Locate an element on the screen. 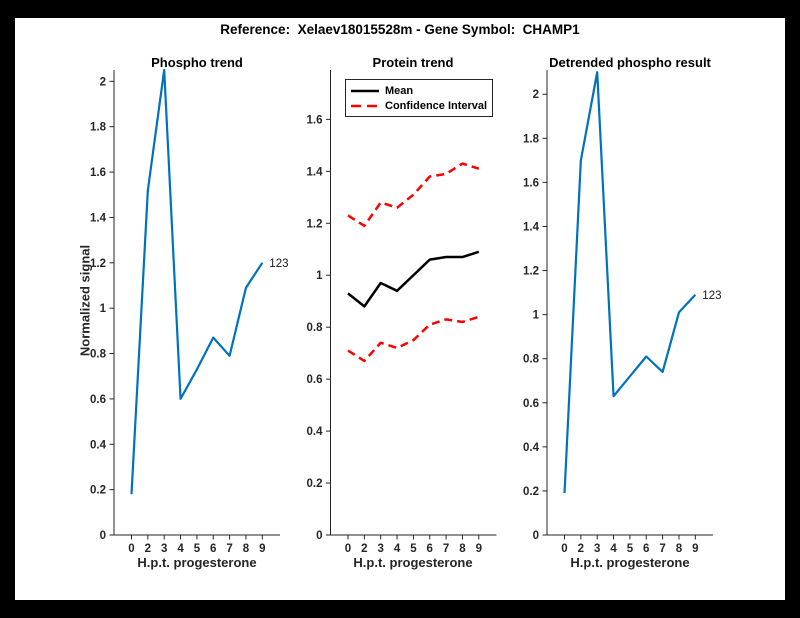  series-detrended-phospho-signal is located at coordinates (630, 282).